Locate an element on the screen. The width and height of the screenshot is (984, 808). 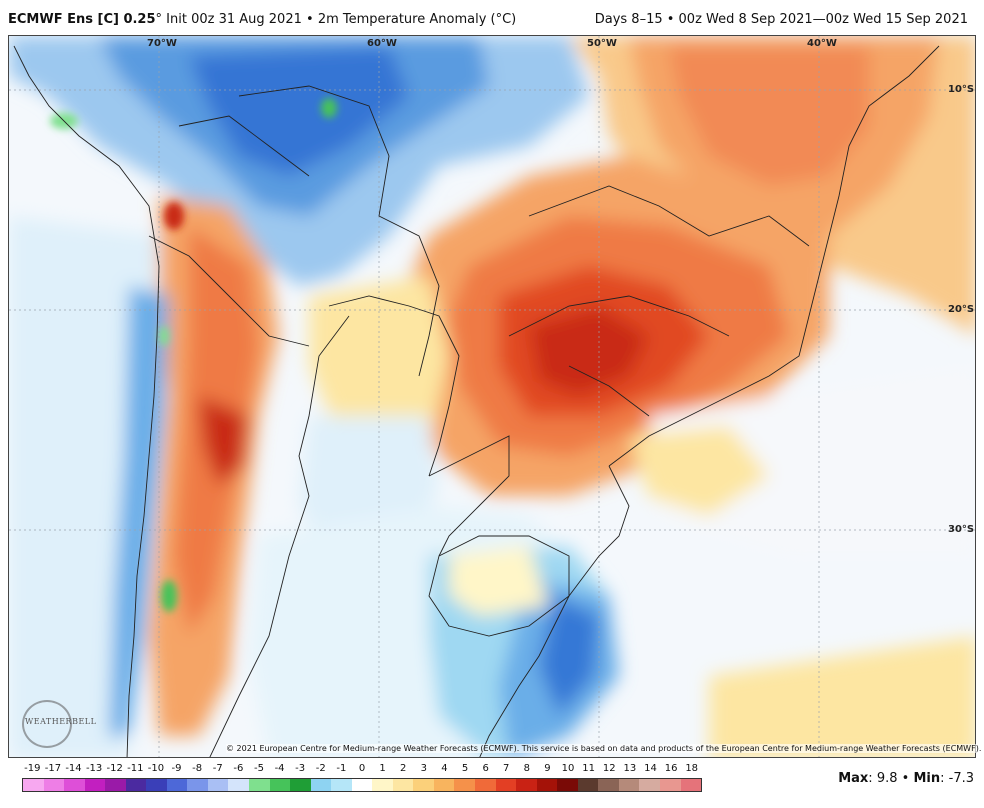
min-value: -7.3 is located at coordinates (961, 778).